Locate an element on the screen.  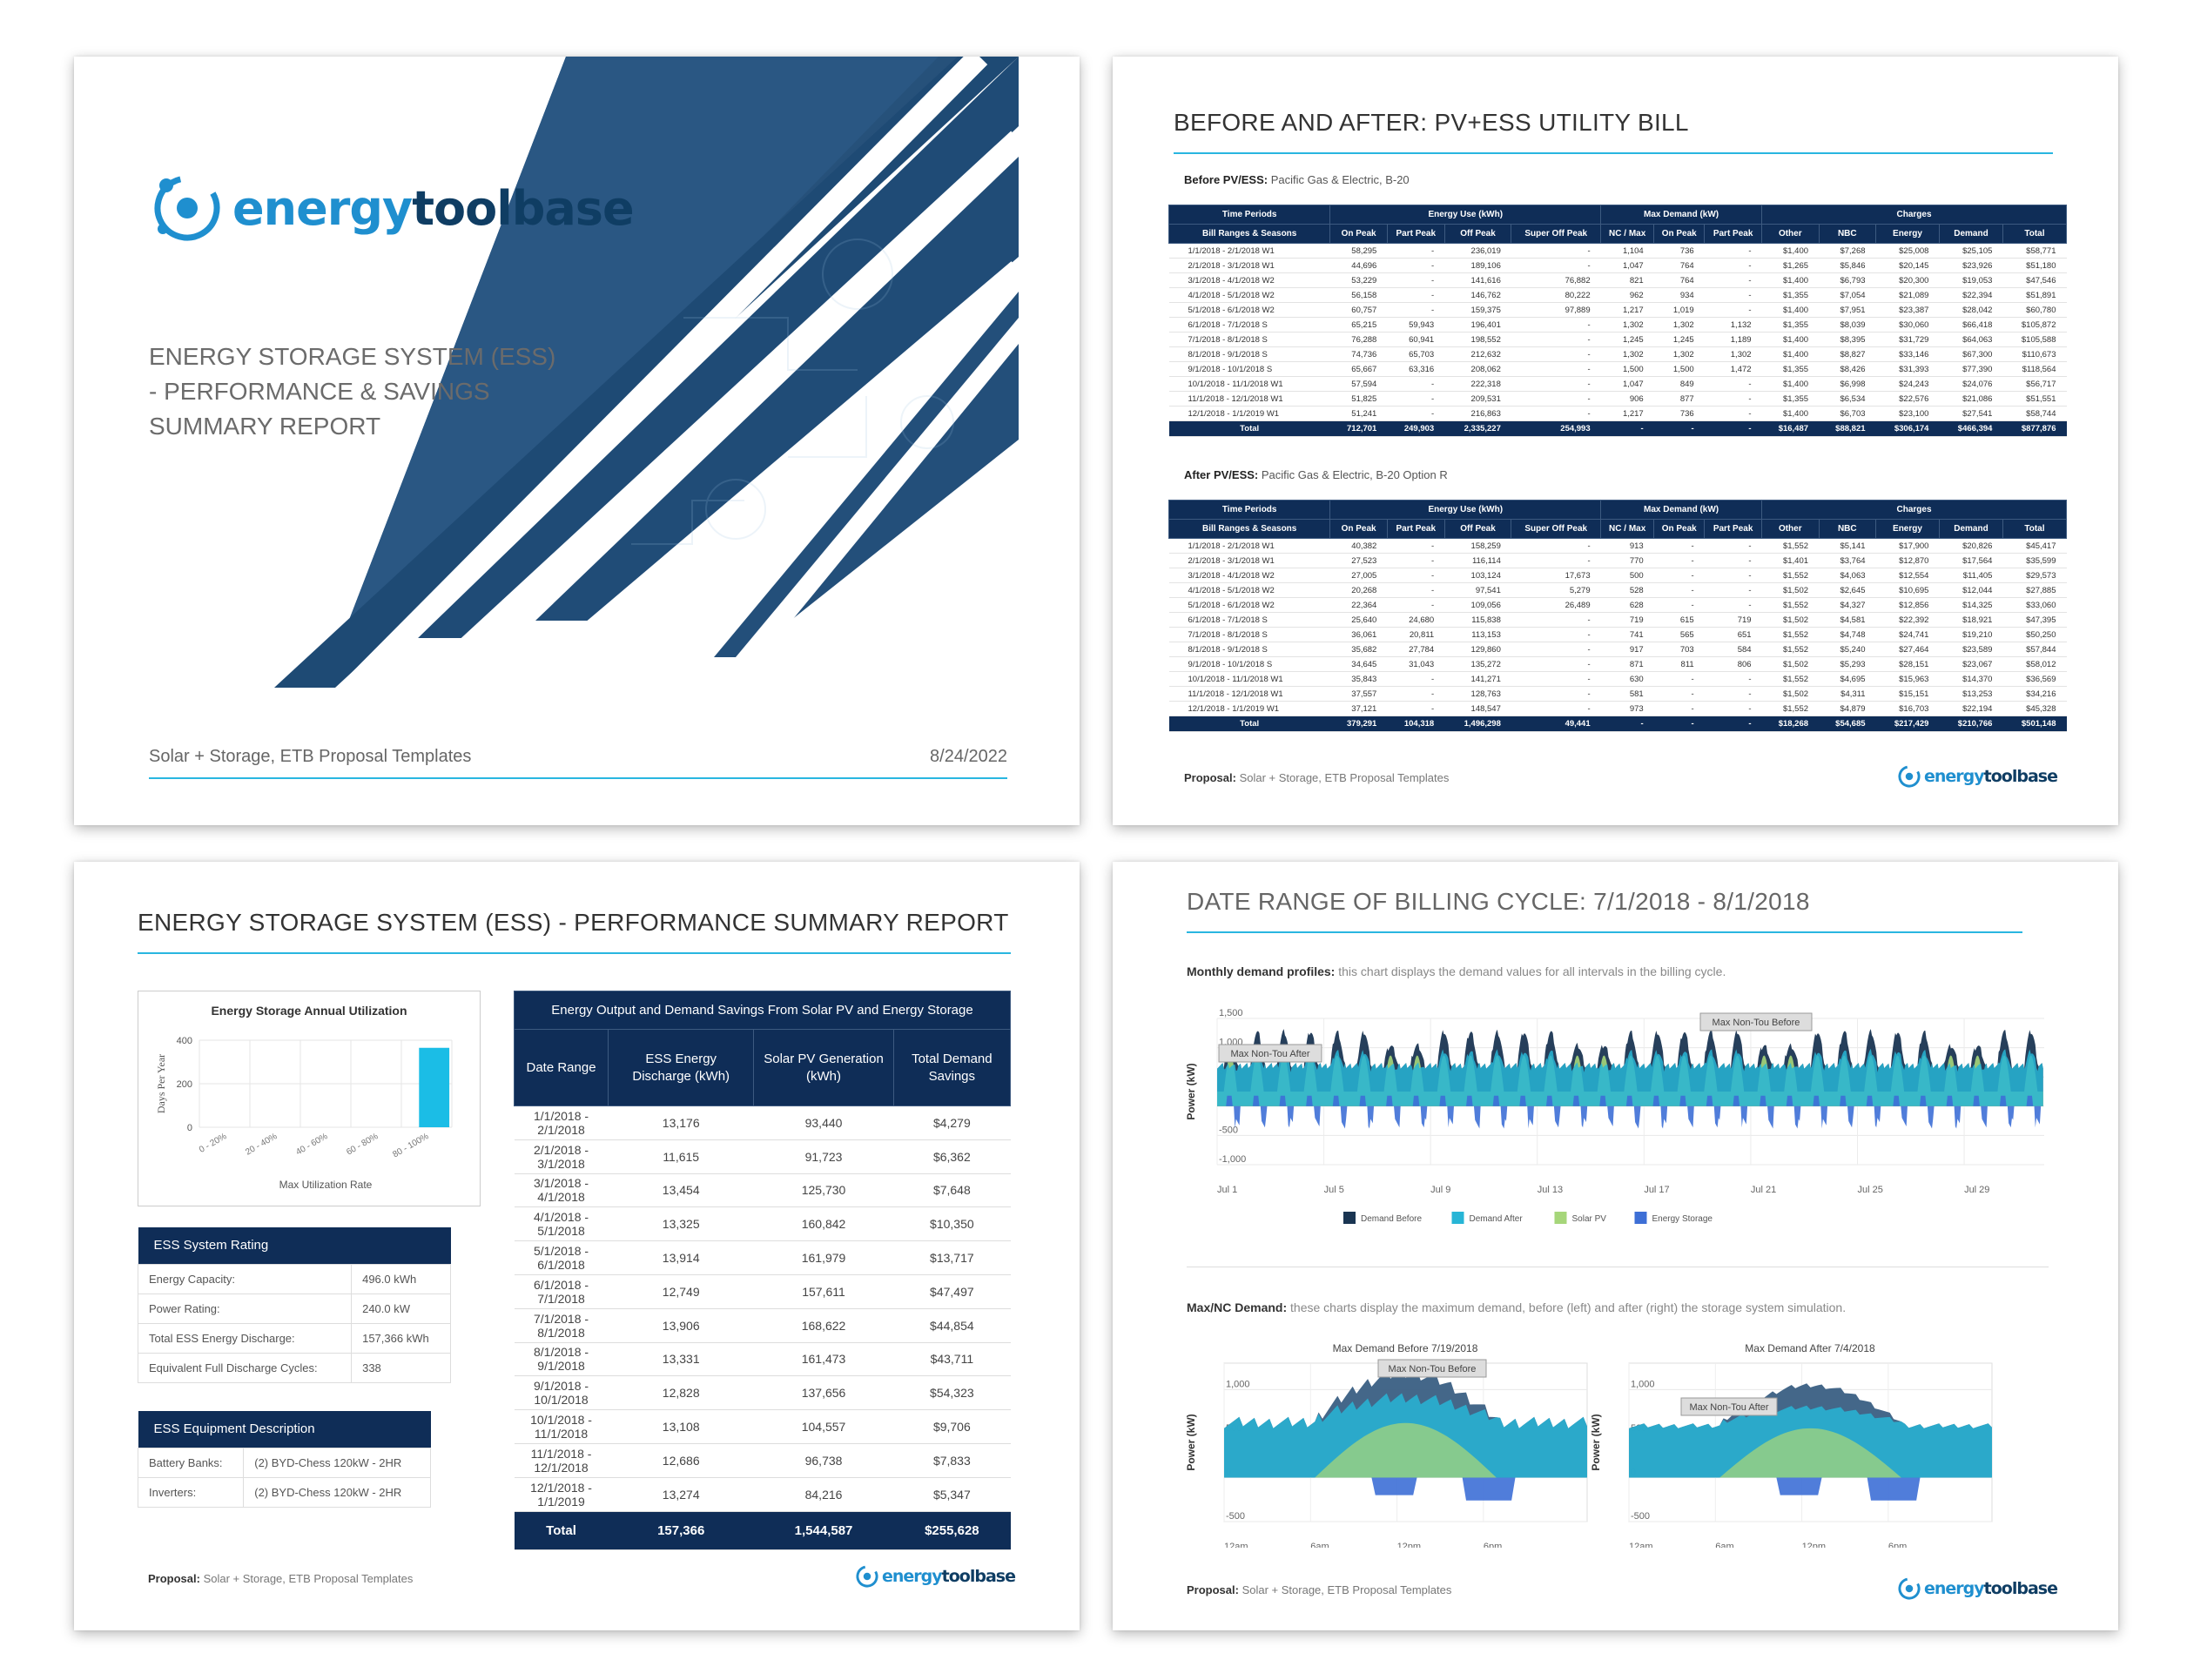
page-title: BEFORE AND AFTER: PV+ESS UTILITY BILL is located at coordinates (1613, 131).